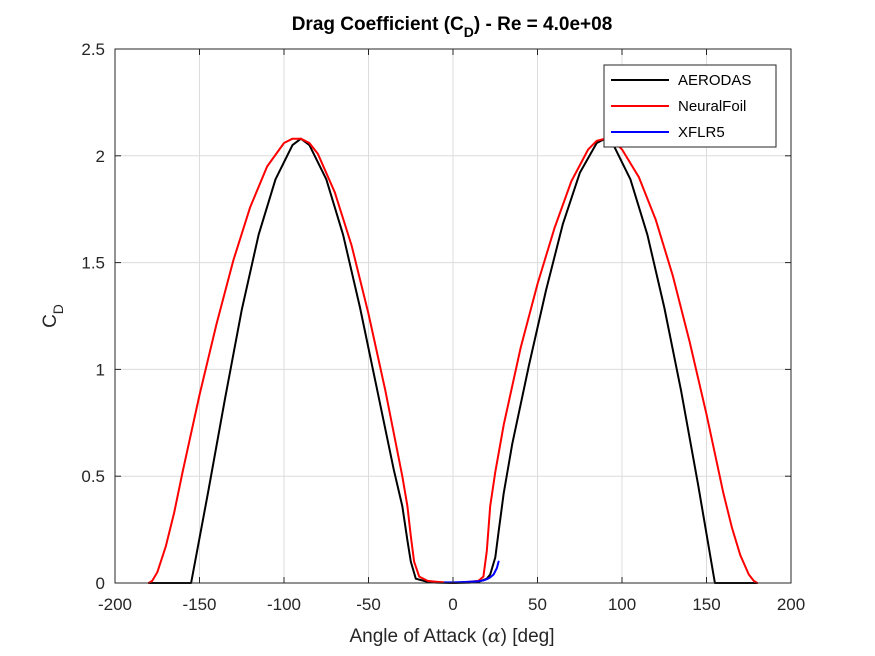 The height and width of the screenshot is (656, 875). What do you see at coordinates (712, 106) in the screenshot?
I see `legend-label-neuralfoil: NeuralFoil` at bounding box center [712, 106].